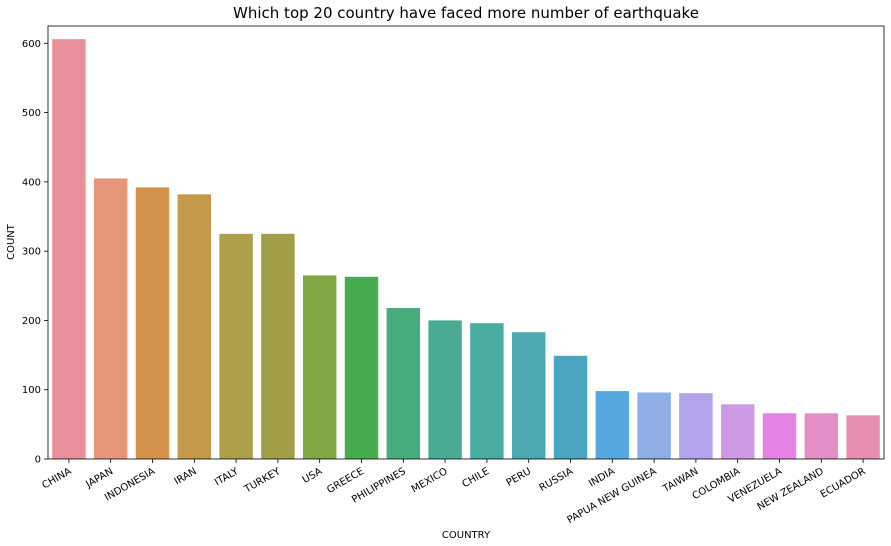  What do you see at coordinates (556, 480) in the screenshot?
I see `x-tick-label: RUSSIA` at bounding box center [556, 480].